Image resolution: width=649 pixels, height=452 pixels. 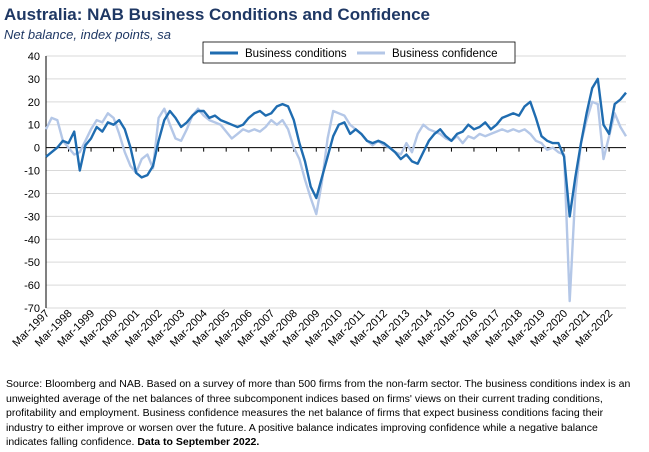 What do you see at coordinates (32, 194) in the screenshot?
I see `y-tick-label: -20` at bounding box center [32, 194].